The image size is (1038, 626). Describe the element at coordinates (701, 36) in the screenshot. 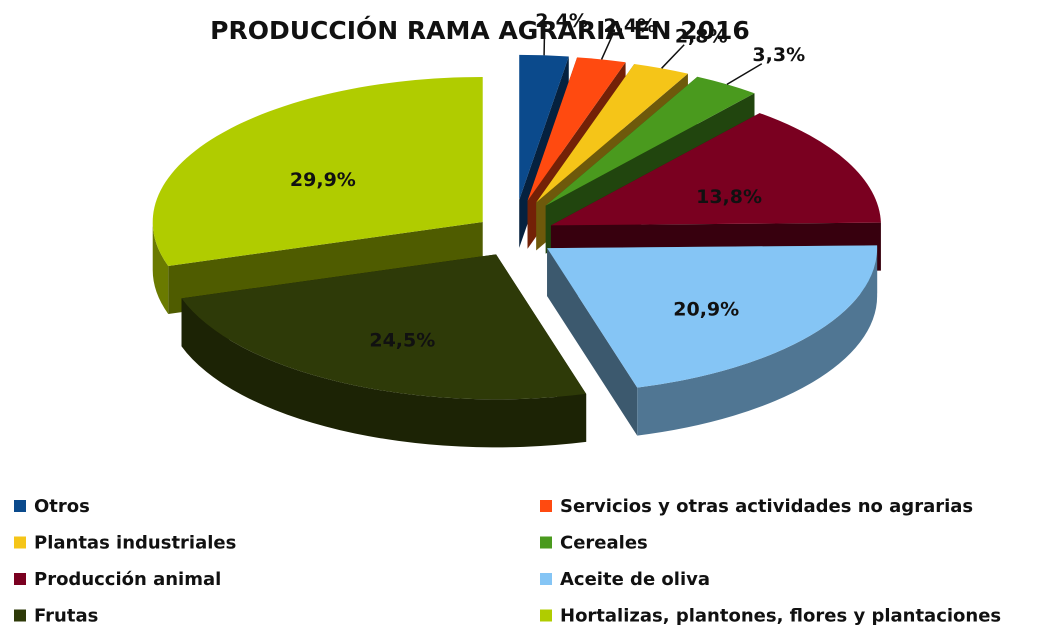

I see `data-label: 2,8%` at that location.